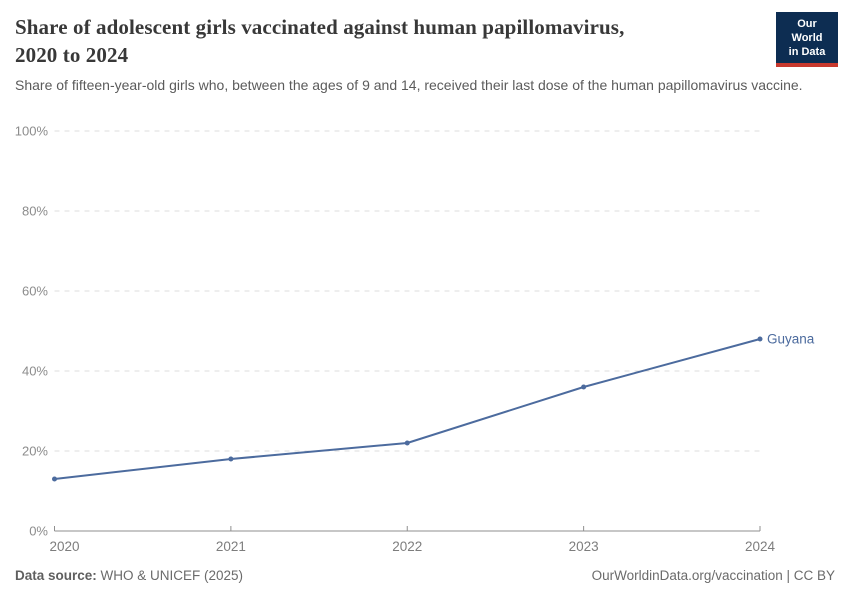 The height and width of the screenshot is (600, 850). I want to click on owid-logo: Our World in Data, so click(807, 39).